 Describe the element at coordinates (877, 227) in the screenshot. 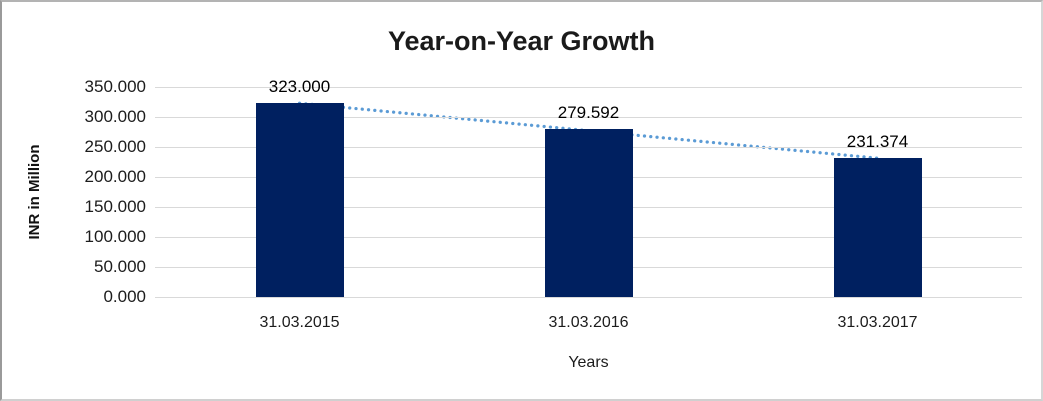

I see `bar-31.03.2017` at that location.